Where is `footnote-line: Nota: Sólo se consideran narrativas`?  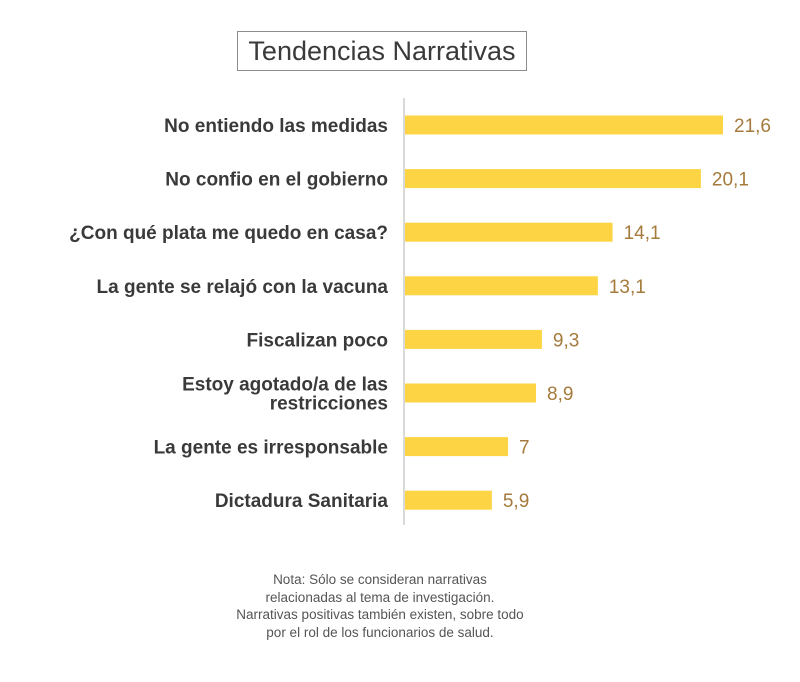 footnote-line: Nota: Sólo se consideran narrativas is located at coordinates (380, 579).